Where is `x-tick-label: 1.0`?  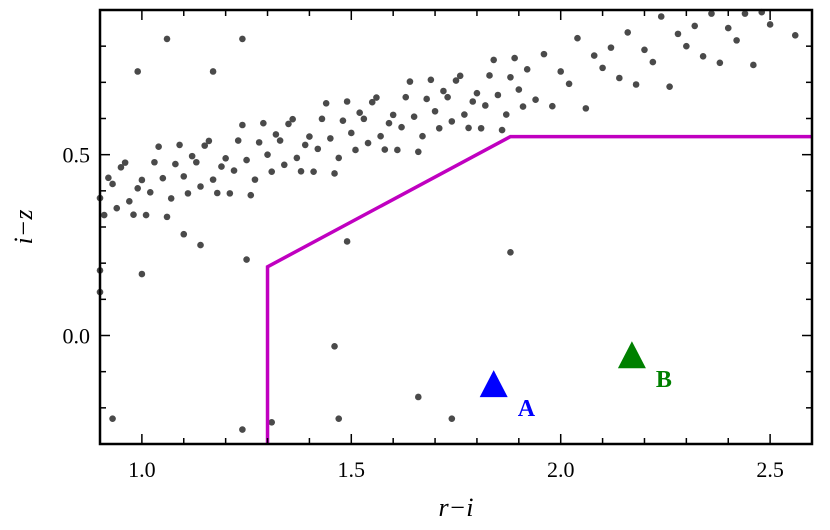 x-tick-label: 1.0 is located at coordinates (142, 469).